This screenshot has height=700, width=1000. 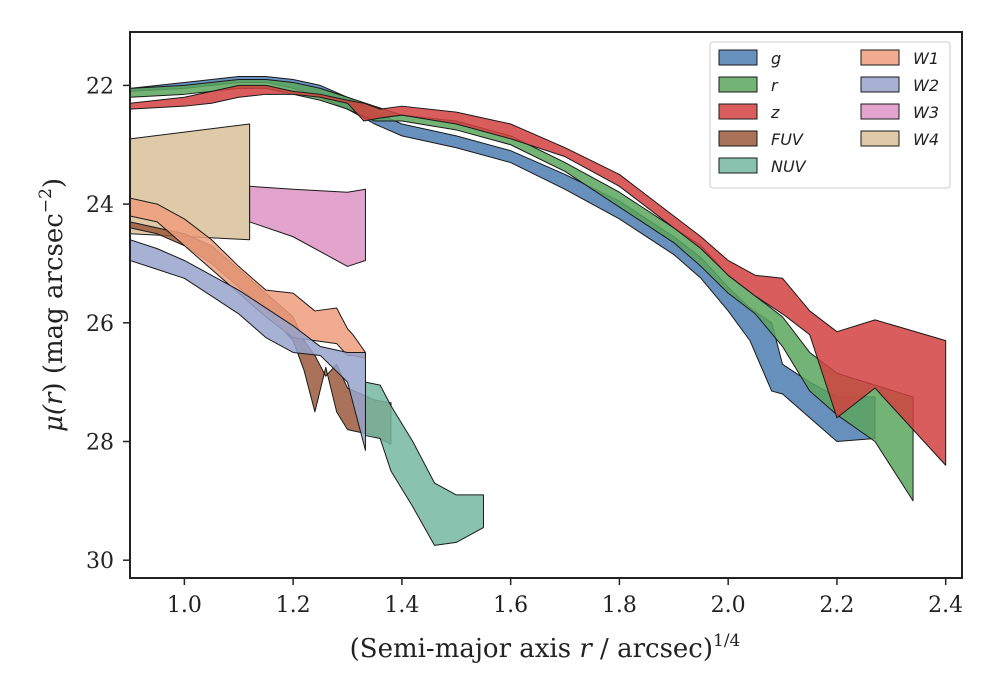 What do you see at coordinates (100, 324) in the screenshot?
I see `y-tick-label: 26` at bounding box center [100, 324].